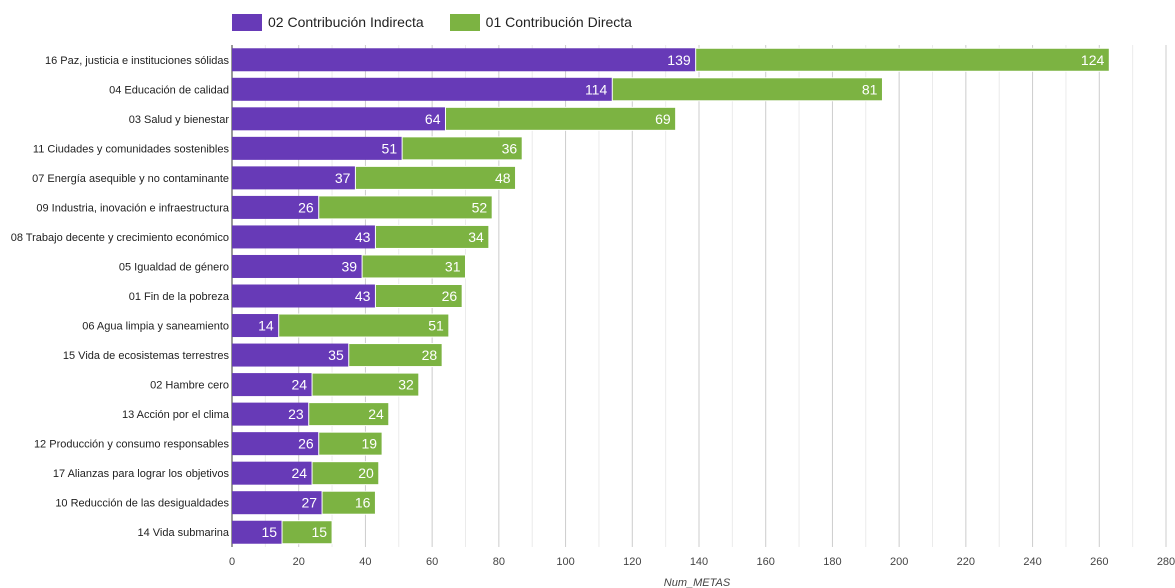  Describe the element at coordinates (596, 89) in the screenshot. I see `data-label: 114` at that location.